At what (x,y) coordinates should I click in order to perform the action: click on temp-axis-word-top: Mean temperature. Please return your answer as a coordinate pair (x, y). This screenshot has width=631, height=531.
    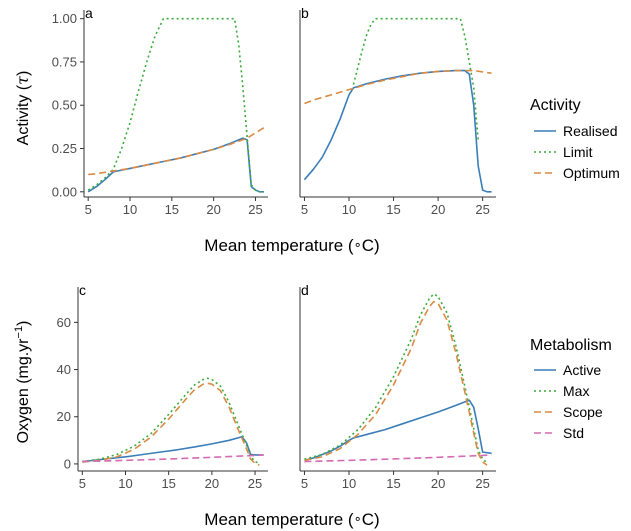
    Looking at the image, I should click on (273, 245).